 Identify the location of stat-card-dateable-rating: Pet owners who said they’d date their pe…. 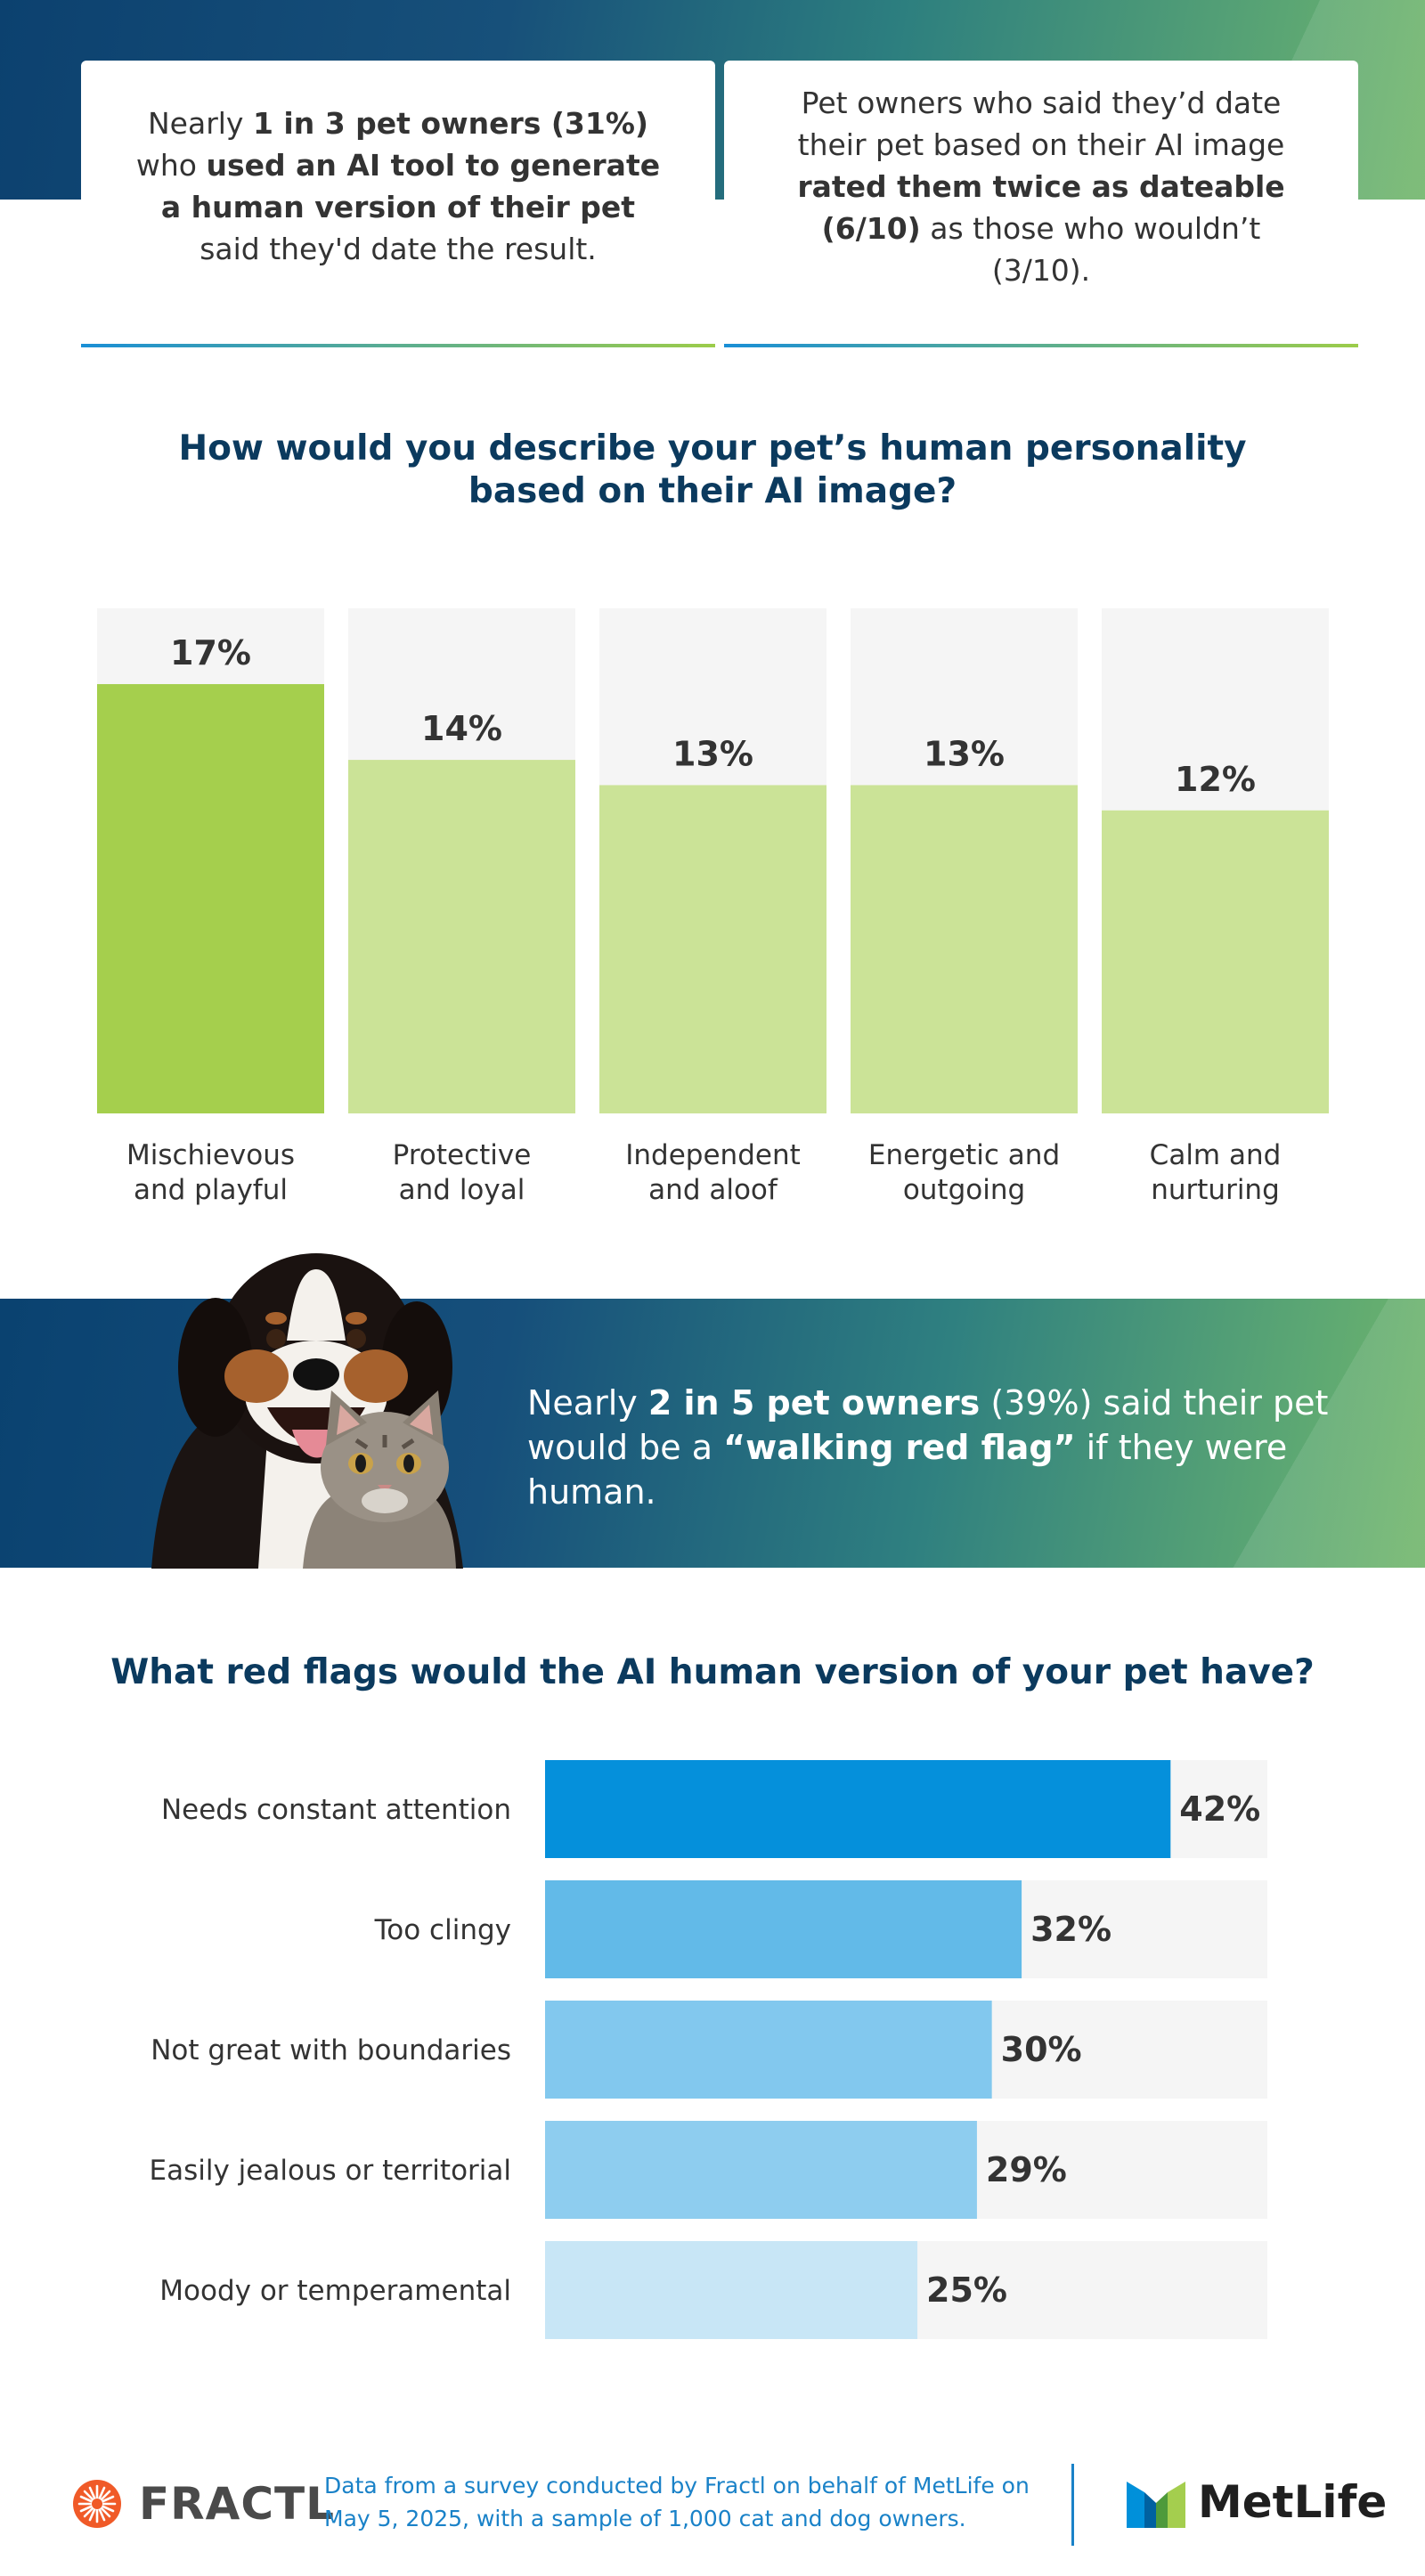
(1041, 204).